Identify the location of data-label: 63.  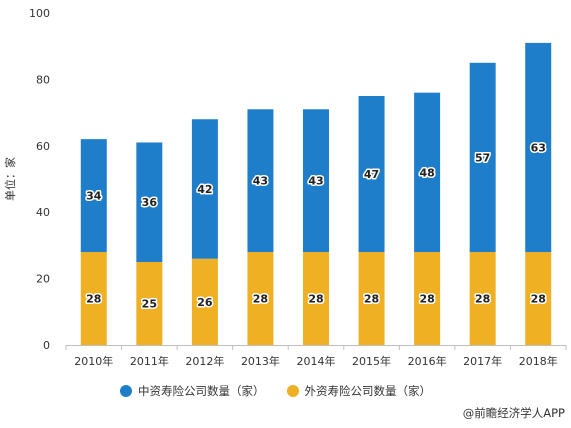
(538, 147).